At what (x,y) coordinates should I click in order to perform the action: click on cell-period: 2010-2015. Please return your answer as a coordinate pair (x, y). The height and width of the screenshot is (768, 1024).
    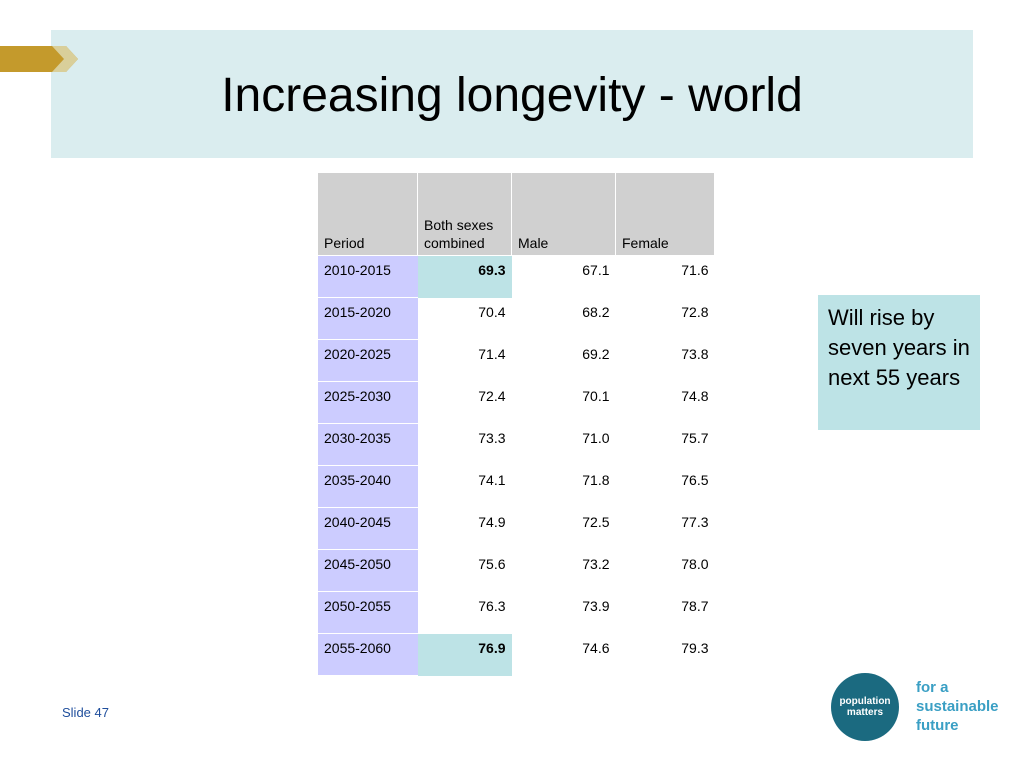
    Looking at the image, I should click on (368, 276).